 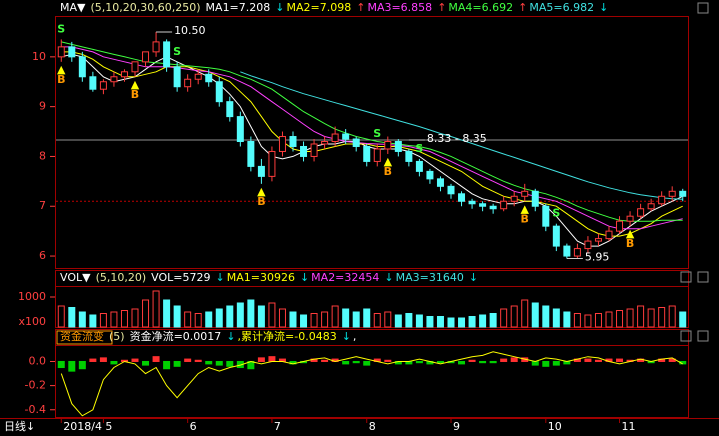 What do you see at coordinates (117, 336) in the screenshot?
I see `header-item: (5)` at bounding box center [117, 336].